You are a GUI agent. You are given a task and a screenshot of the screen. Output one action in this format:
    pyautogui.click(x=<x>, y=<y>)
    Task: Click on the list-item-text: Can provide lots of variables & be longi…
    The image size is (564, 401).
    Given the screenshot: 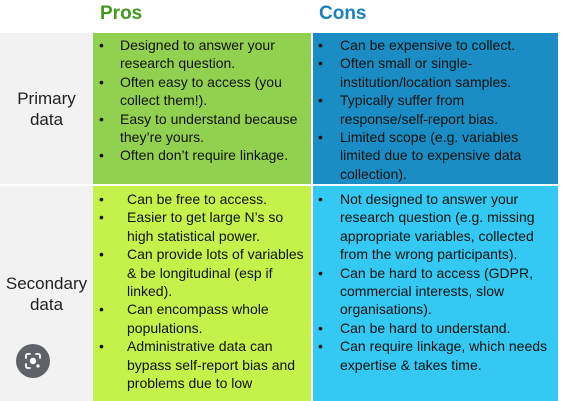 What is the action you would take?
    pyautogui.click(x=215, y=273)
    